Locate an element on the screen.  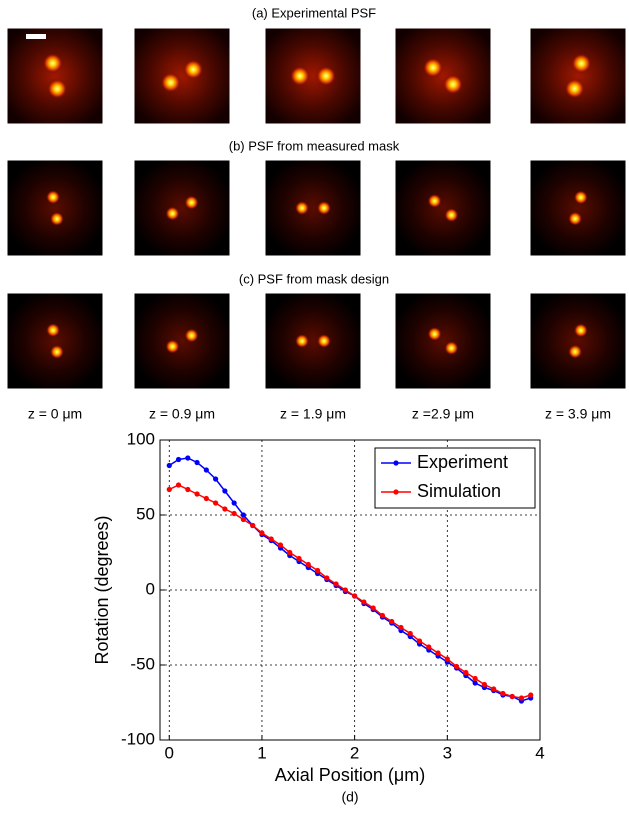
scale-bar is located at coordinates (36, 36).